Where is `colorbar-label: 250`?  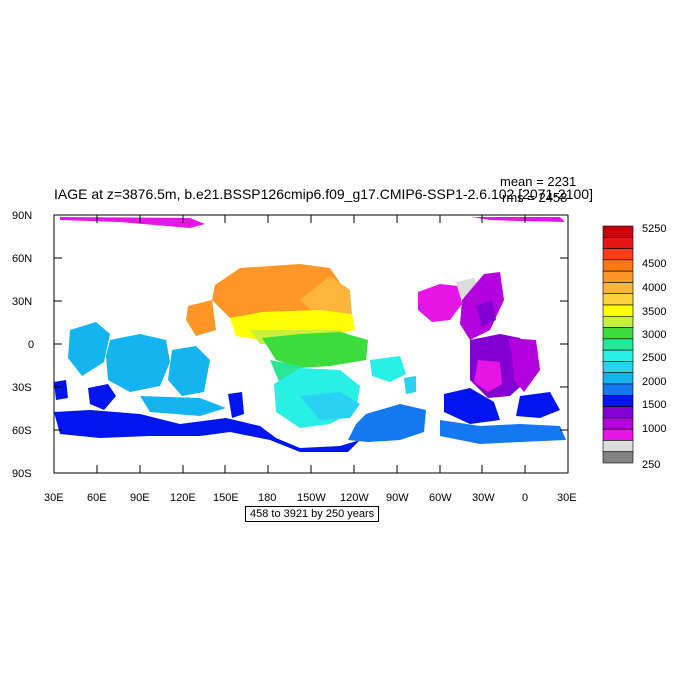
colorbar-label: 250 is located at coordinates (651, 465).